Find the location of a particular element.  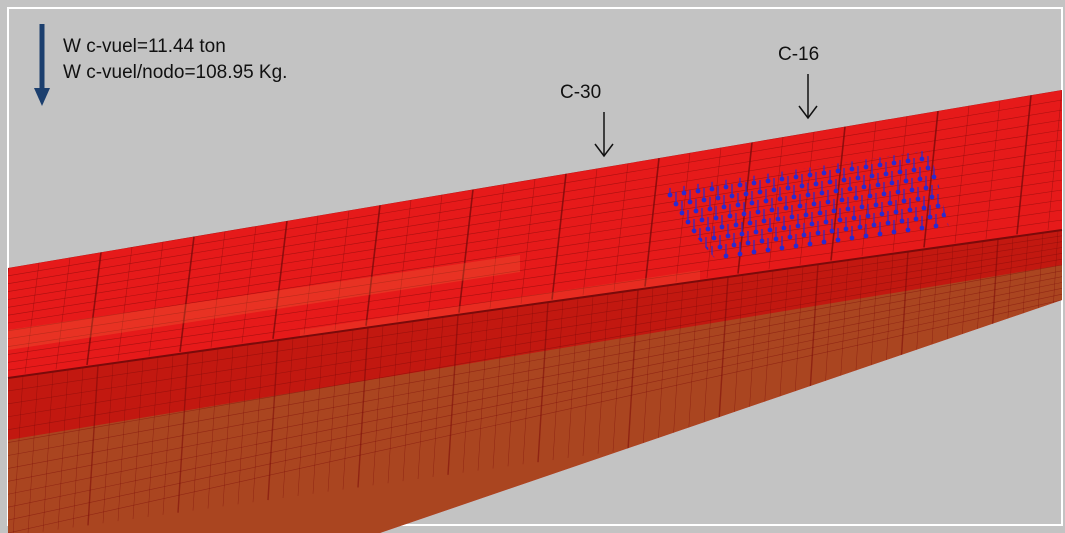

section-label-c16: C-16 is located at coordinates (799, 54).